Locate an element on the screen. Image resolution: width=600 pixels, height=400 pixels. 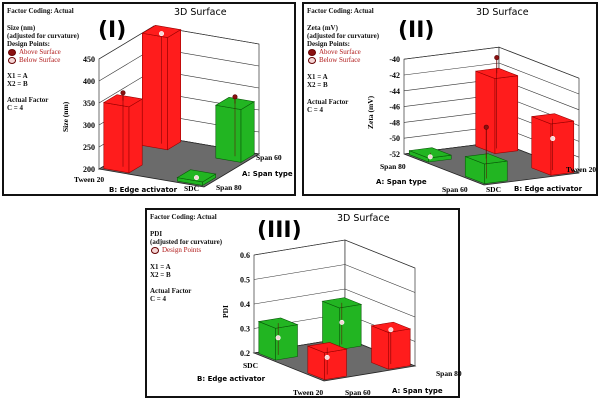
tick-label: 0.3 is located at coordinates (245, 329).